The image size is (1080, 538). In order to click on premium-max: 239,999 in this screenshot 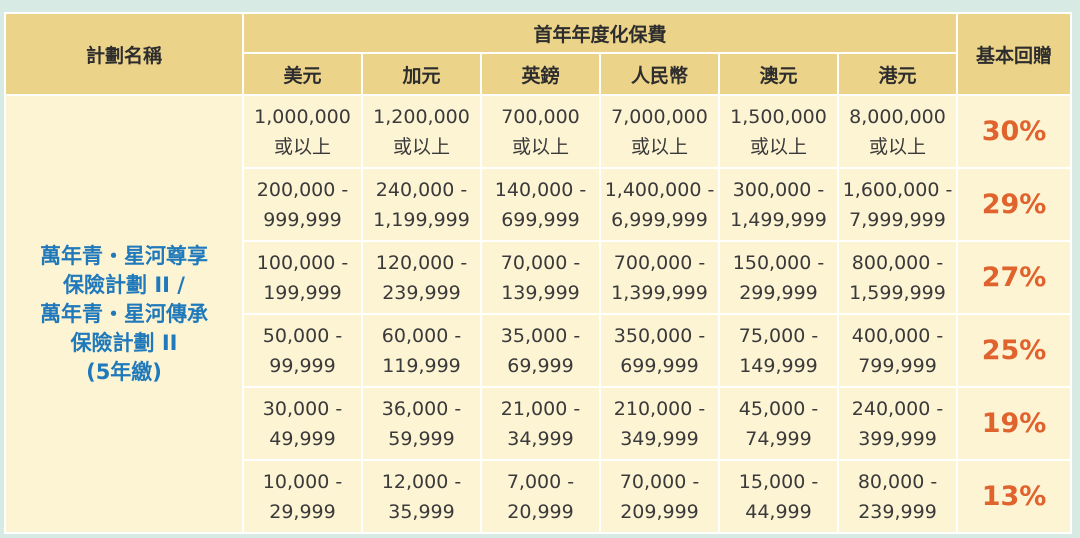, I will do `click(421, 292)`.